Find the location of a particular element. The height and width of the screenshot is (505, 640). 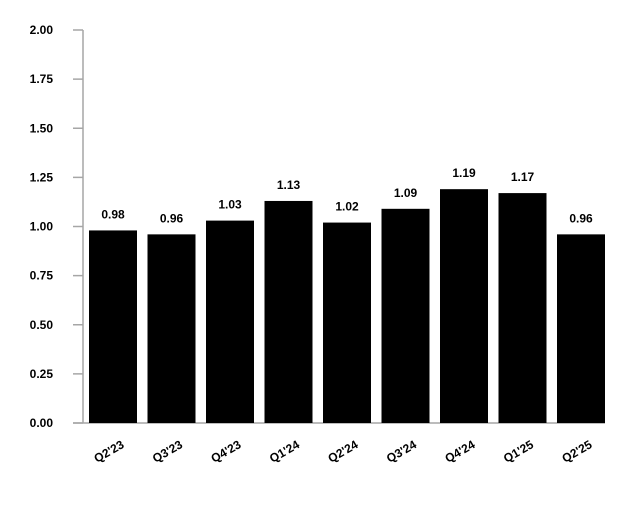

x-tick-label: Q2'25 is located at coordinates (577, 451).